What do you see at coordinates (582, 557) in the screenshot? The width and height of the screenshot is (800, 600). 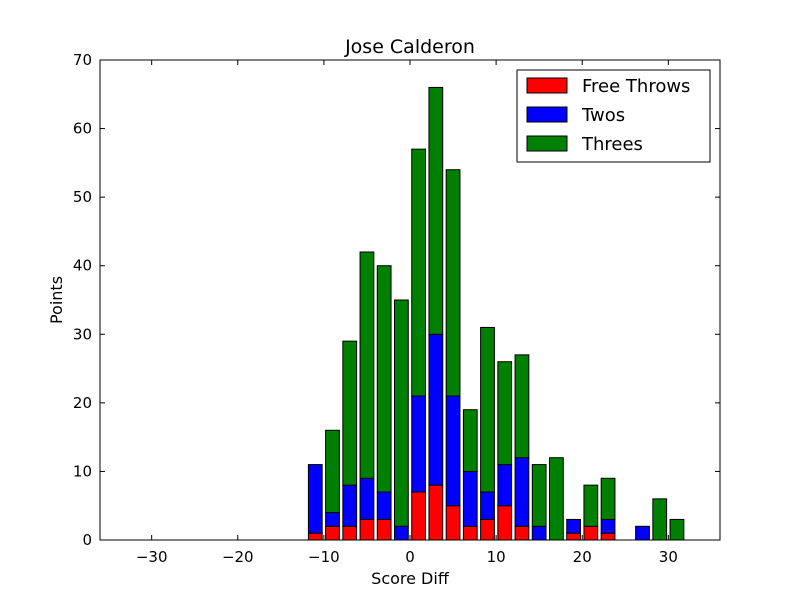 I see `x-tick-label: 20` at bounding box center [582, 557].